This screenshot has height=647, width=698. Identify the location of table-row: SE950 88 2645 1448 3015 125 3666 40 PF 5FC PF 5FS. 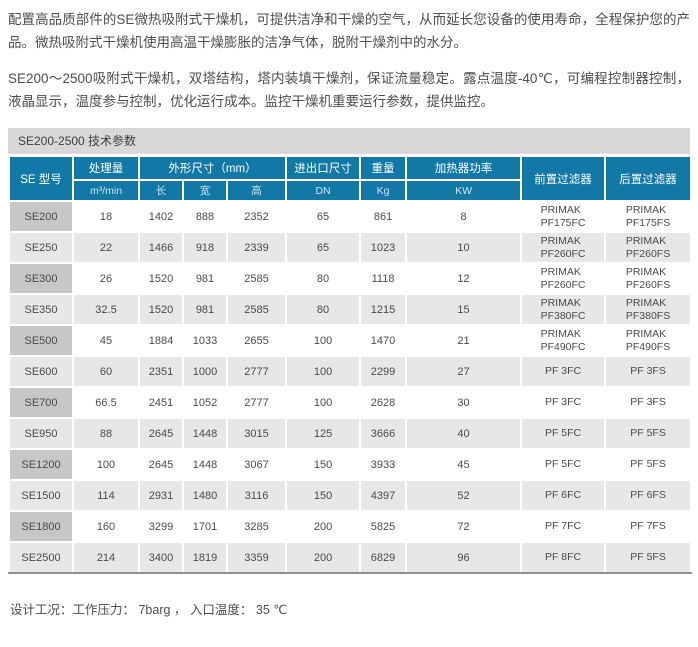
(350, 433).